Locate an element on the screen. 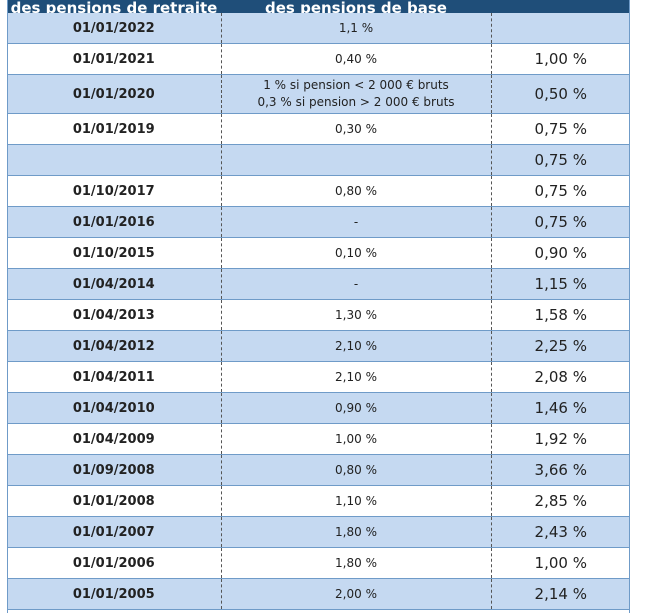 This screenshot has width=657, height=613. header-date: des pensions de retraite is located at coordinates (114, 6).